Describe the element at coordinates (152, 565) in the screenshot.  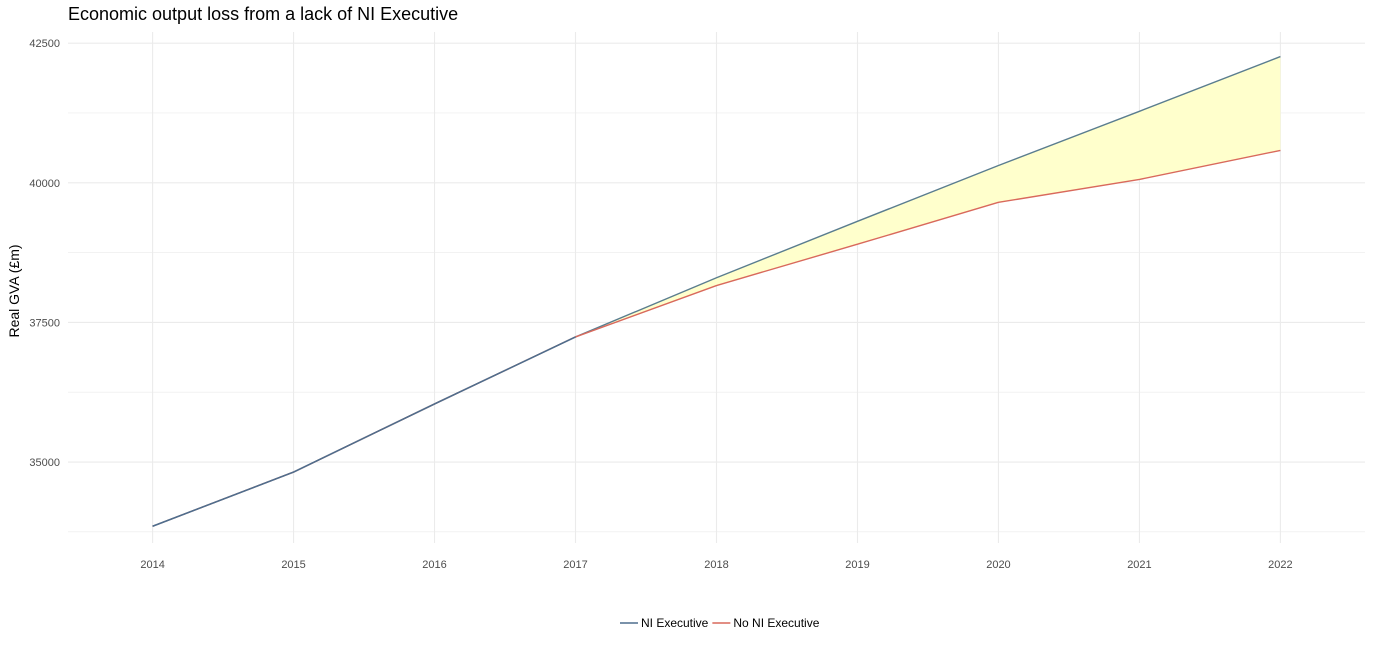
I see `x-tick-label: 2014` at that location.